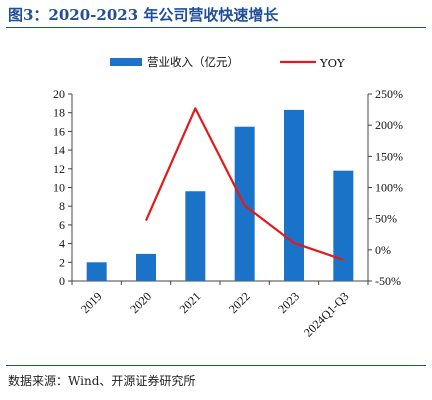 The width and height of the screenshot is (432, 400). What do you see at coordinates (216, 365) in the screenshot?
I see `source-rule` at bounding box center [216, 365].